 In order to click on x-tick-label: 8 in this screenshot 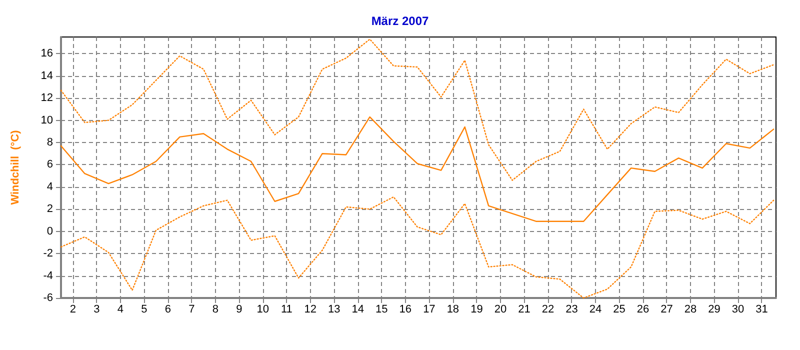, I will do `click(215, 310)`.